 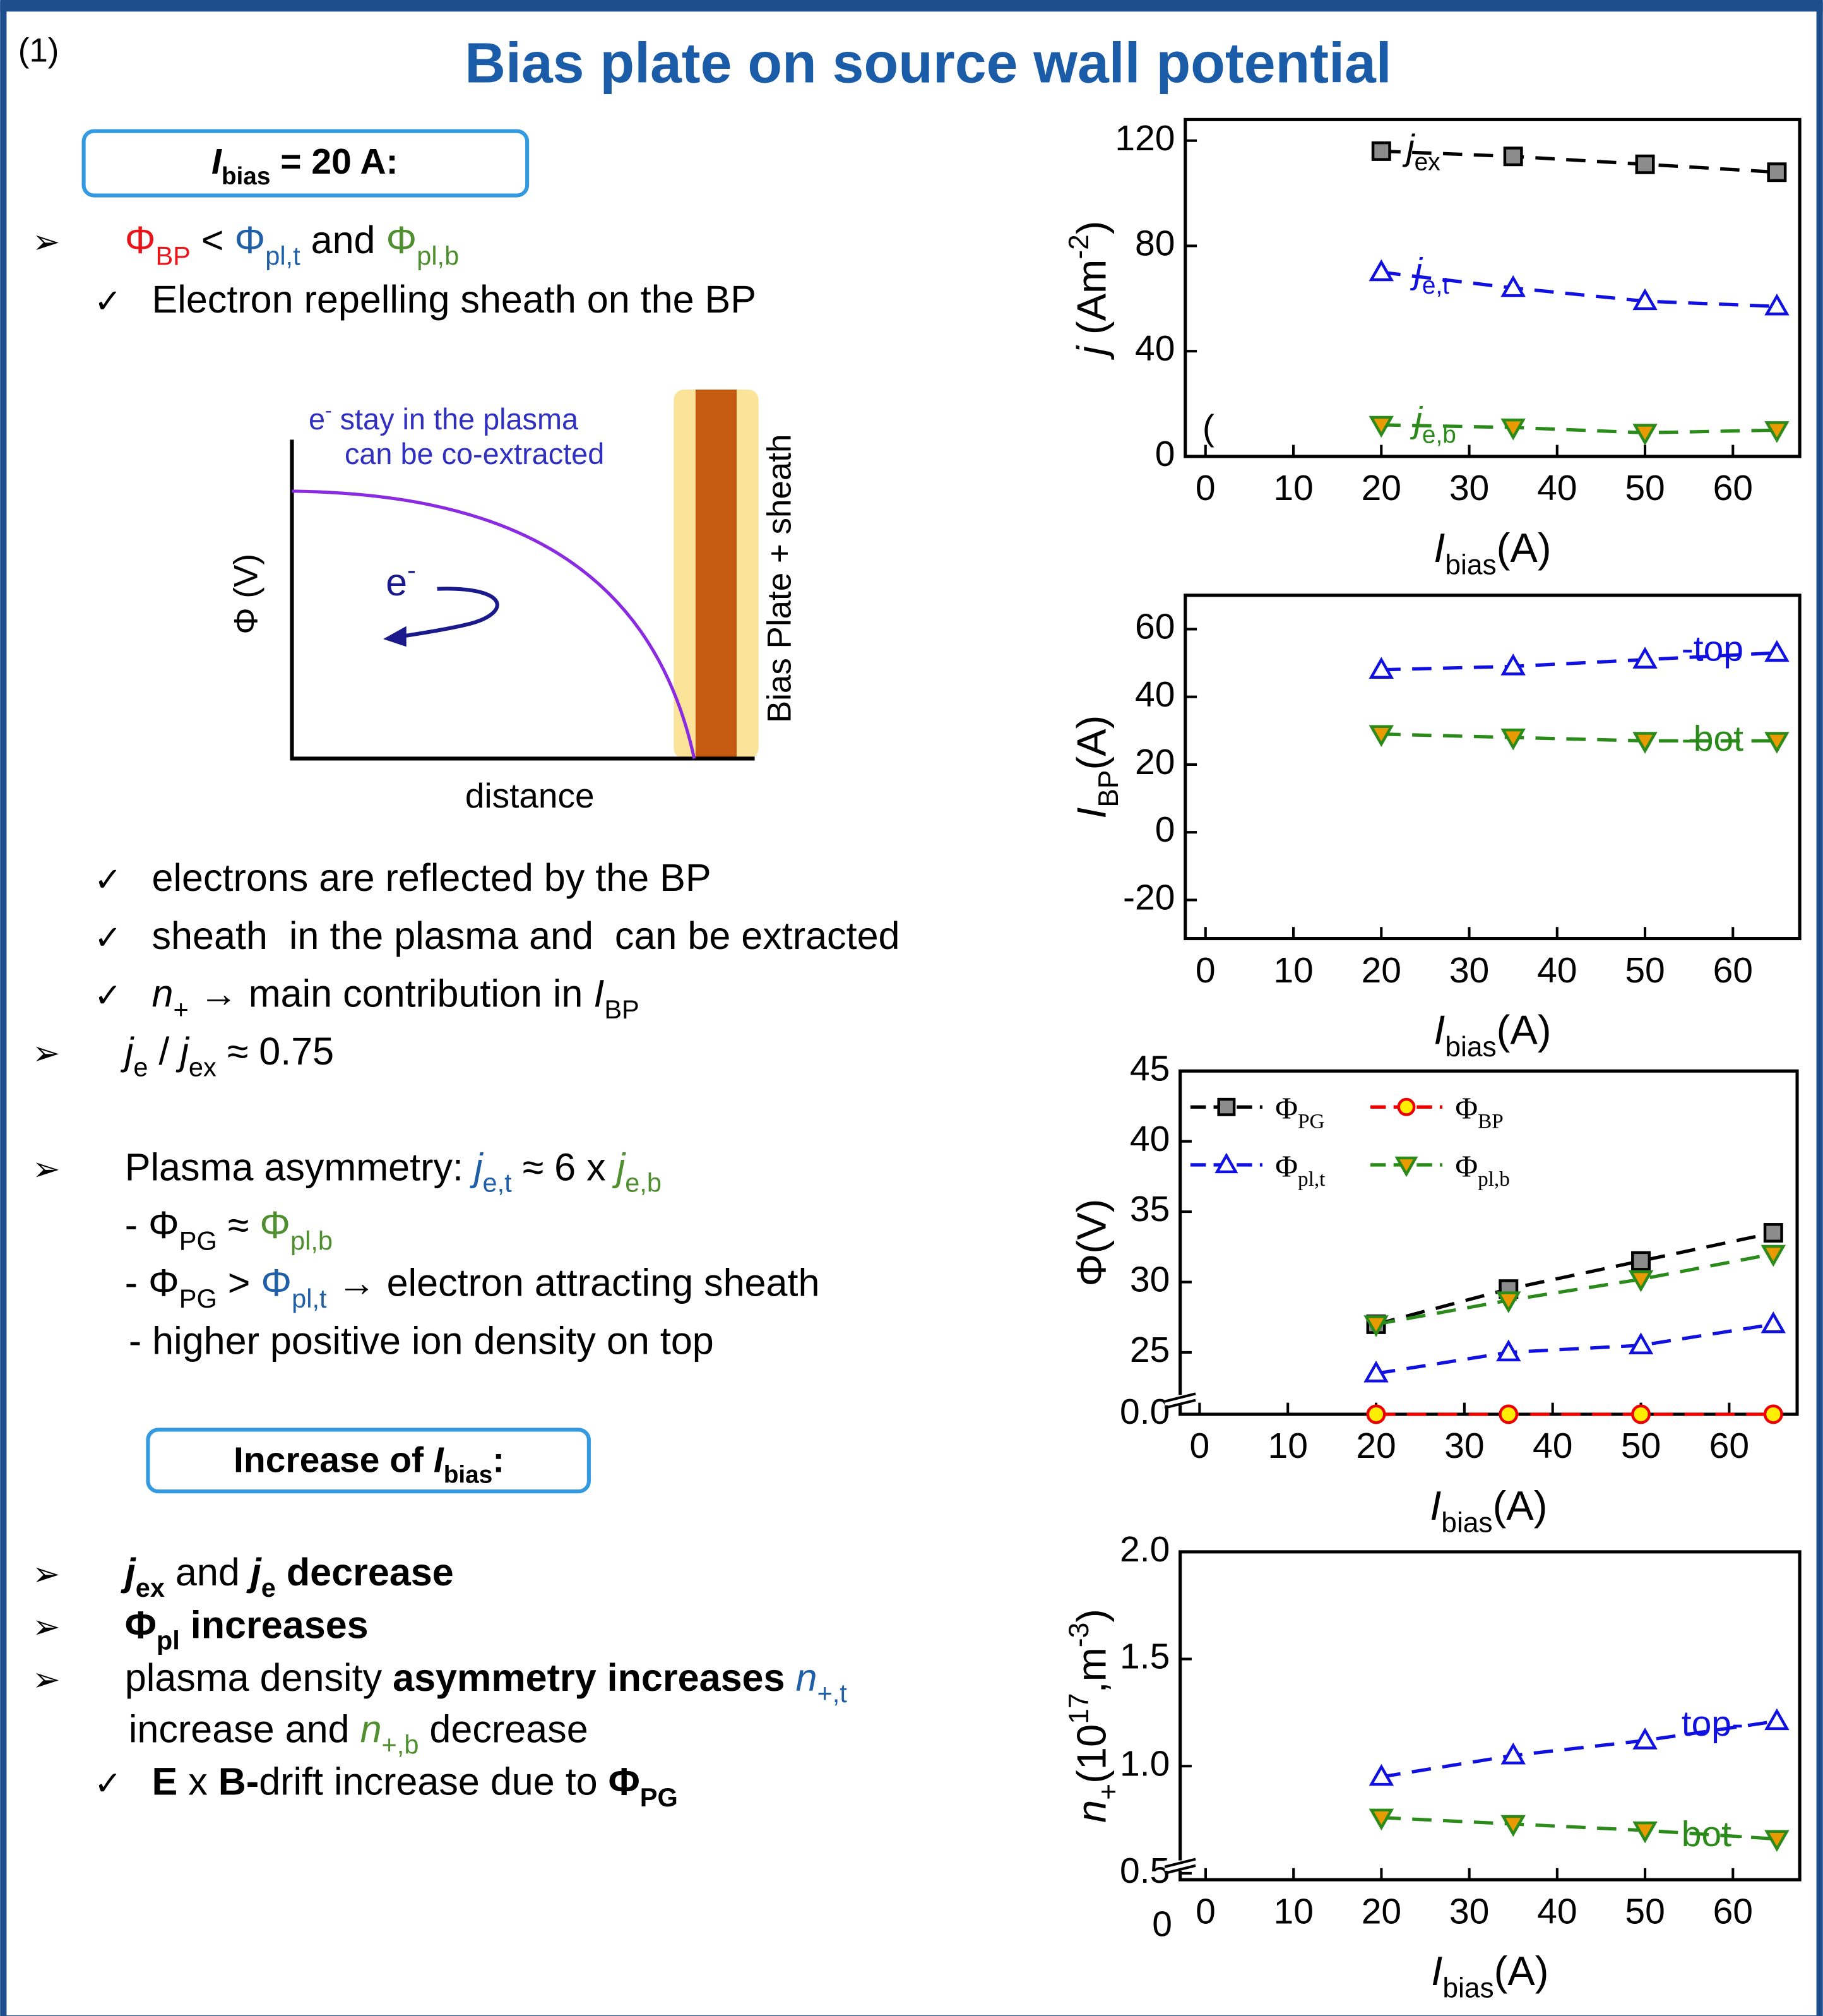 I want to click on electron-label: e-, so click(x=401, y=579).